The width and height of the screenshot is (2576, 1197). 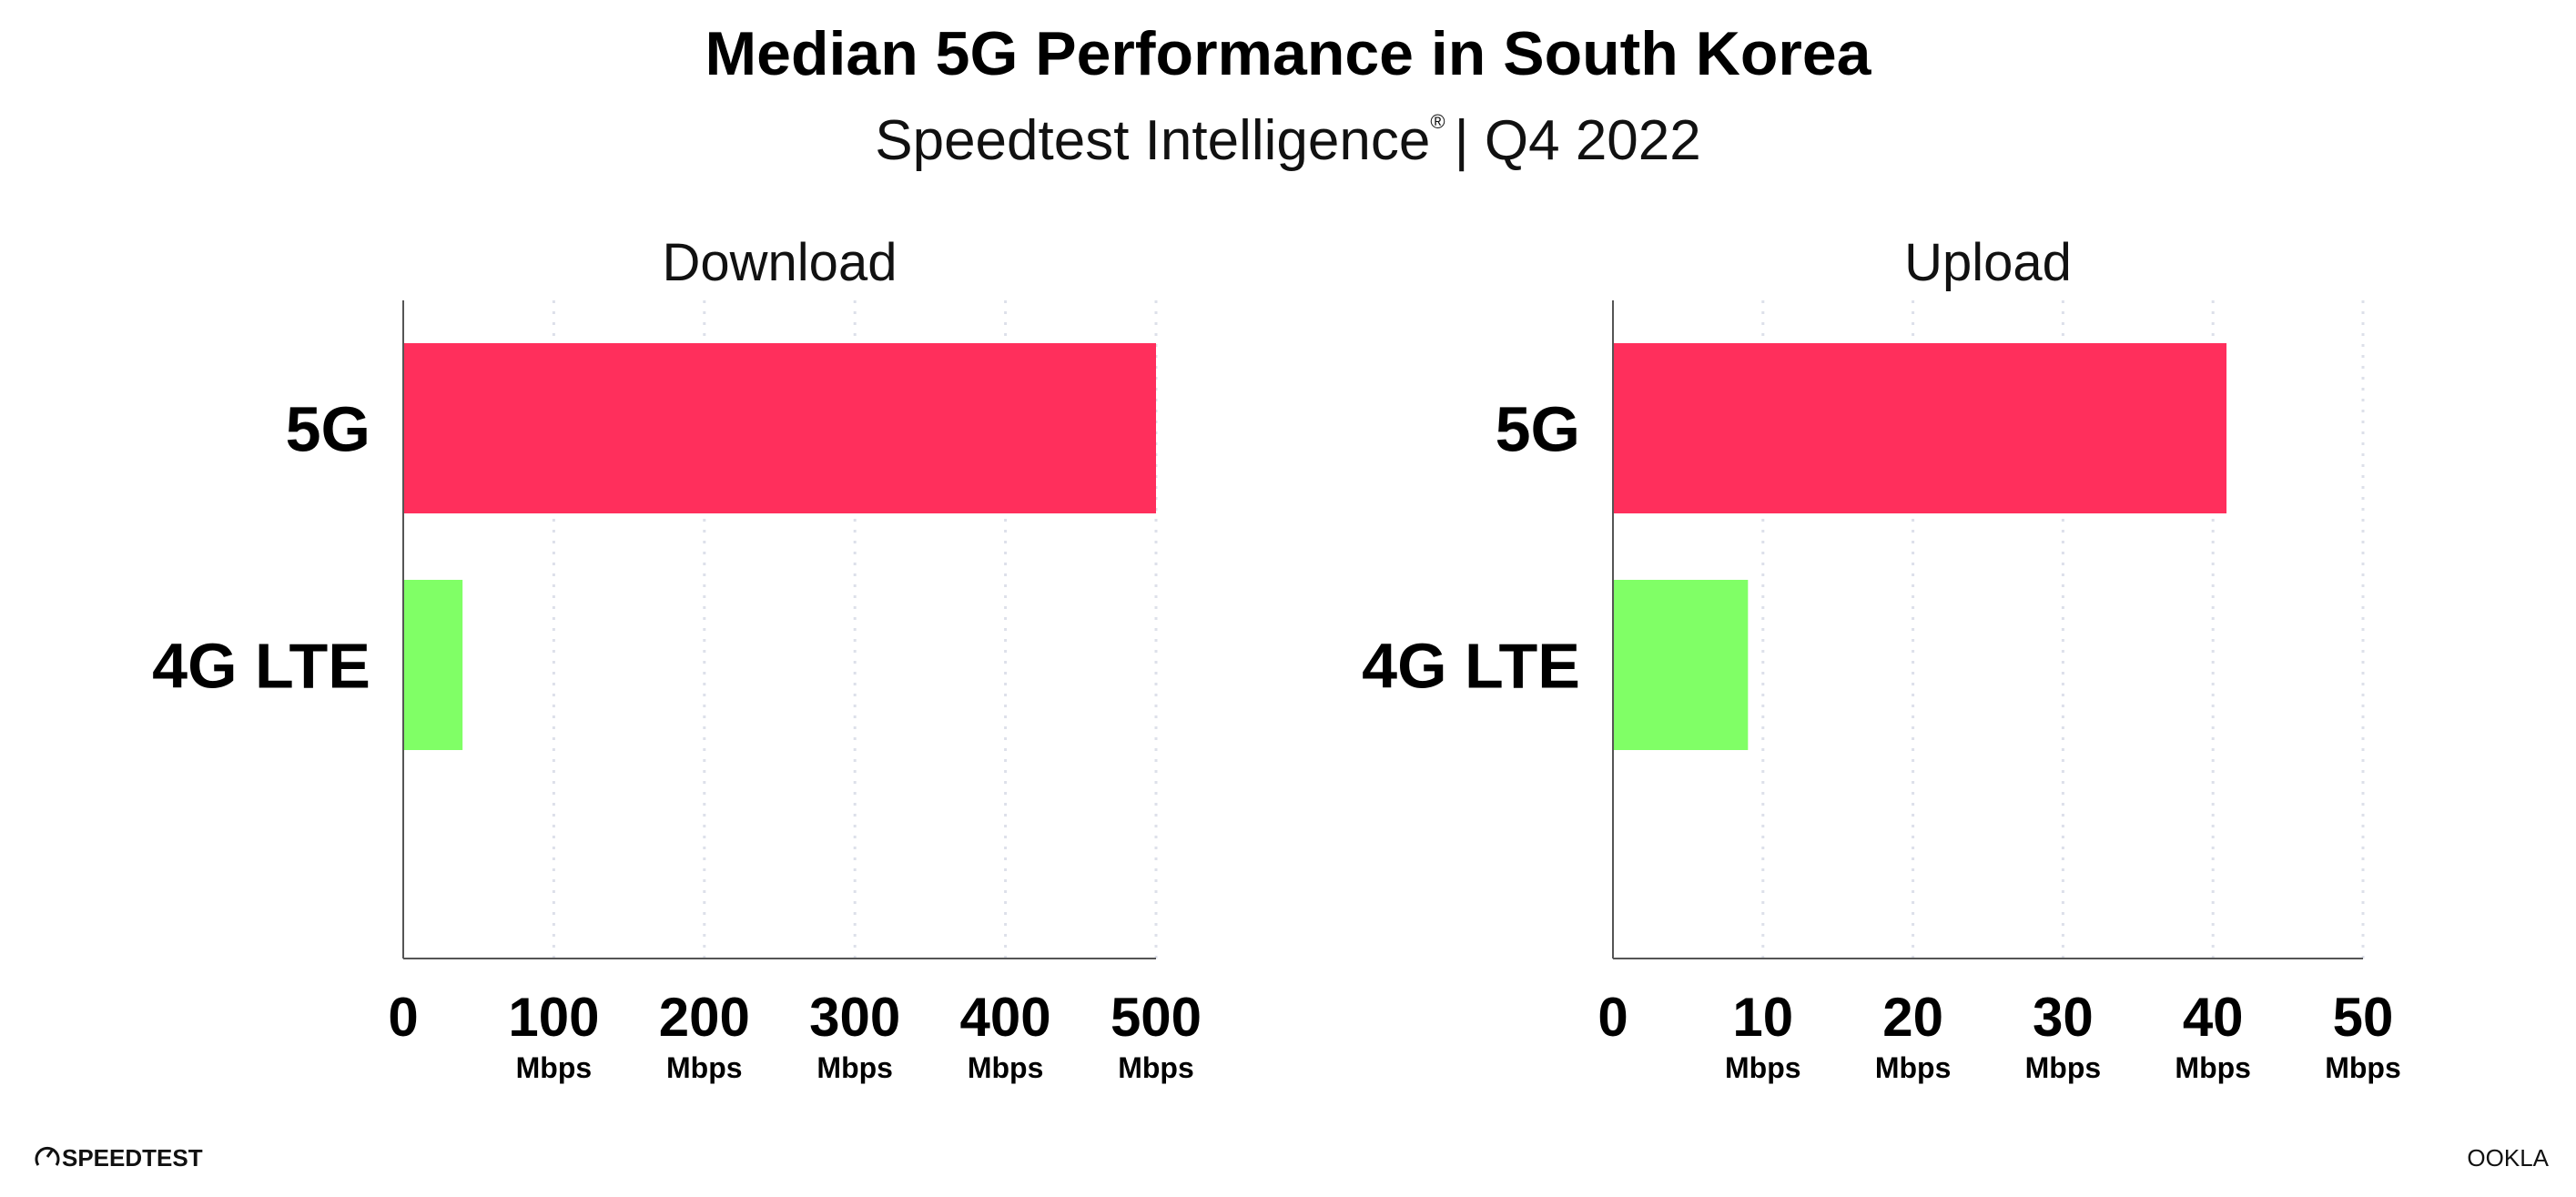 What do you see at coordinates (2063, 1018) in the screenshot?
I see `x-tick-label: 30` at bounding box center [2063, 1018].